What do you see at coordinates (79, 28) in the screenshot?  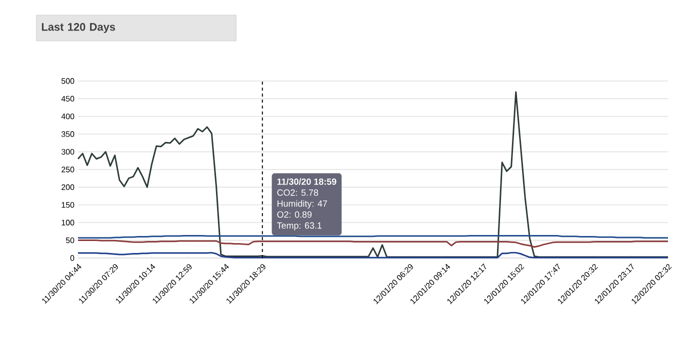 I see `chart-title: Last 120 Days` at bounding box center [79, 28].